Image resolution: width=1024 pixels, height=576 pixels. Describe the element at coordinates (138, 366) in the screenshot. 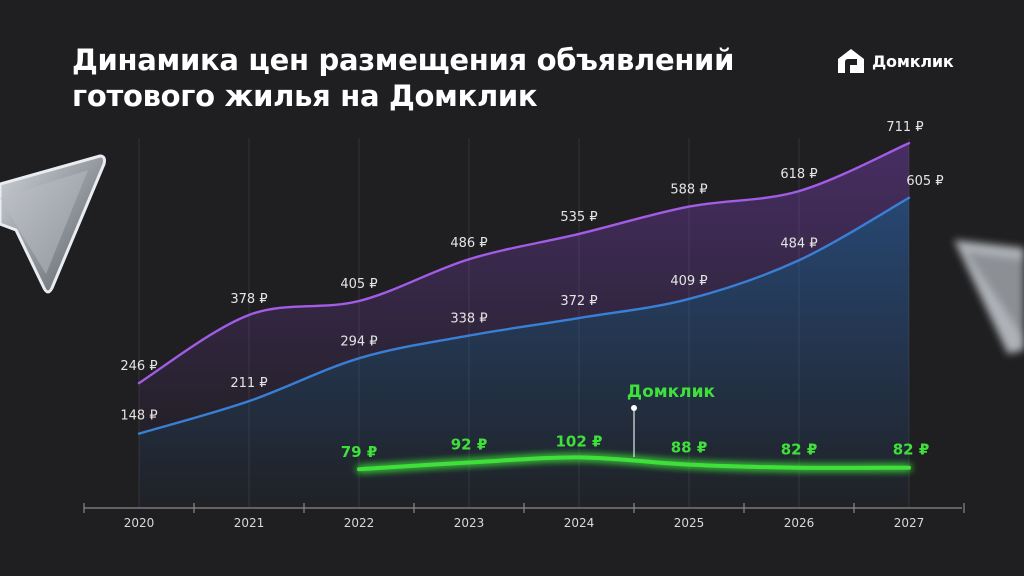

I see `purple-data-label: 246 ₽` at that location.